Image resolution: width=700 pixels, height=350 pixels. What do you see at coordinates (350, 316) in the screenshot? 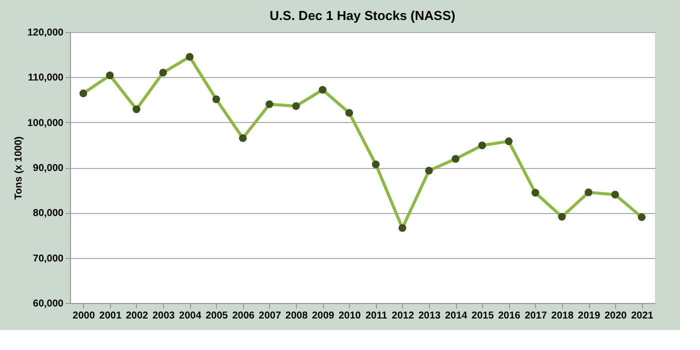
I see `x-tick-label: 2010` at bounding box center [350, 316].